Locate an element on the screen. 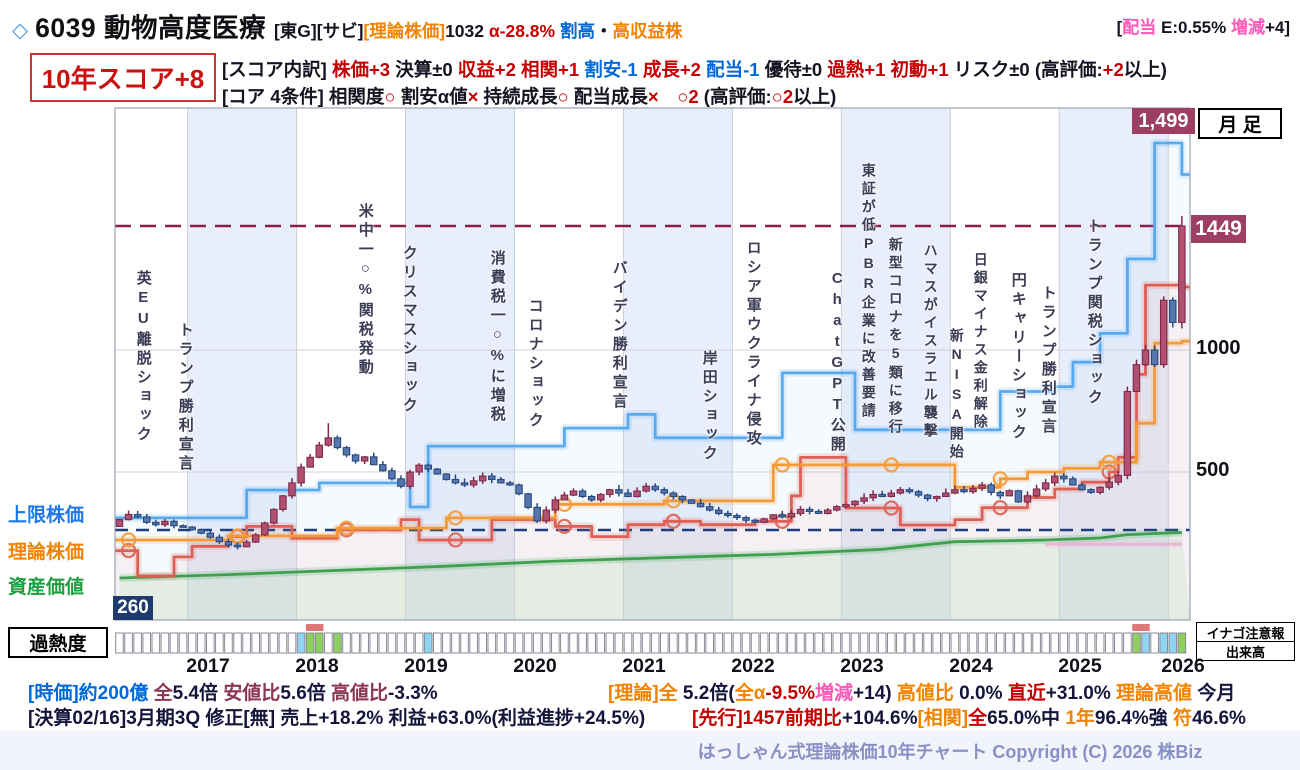 The width and height of the screenshot is (1300, 770). year-label: 2019 is located at coordinates (426, 666).